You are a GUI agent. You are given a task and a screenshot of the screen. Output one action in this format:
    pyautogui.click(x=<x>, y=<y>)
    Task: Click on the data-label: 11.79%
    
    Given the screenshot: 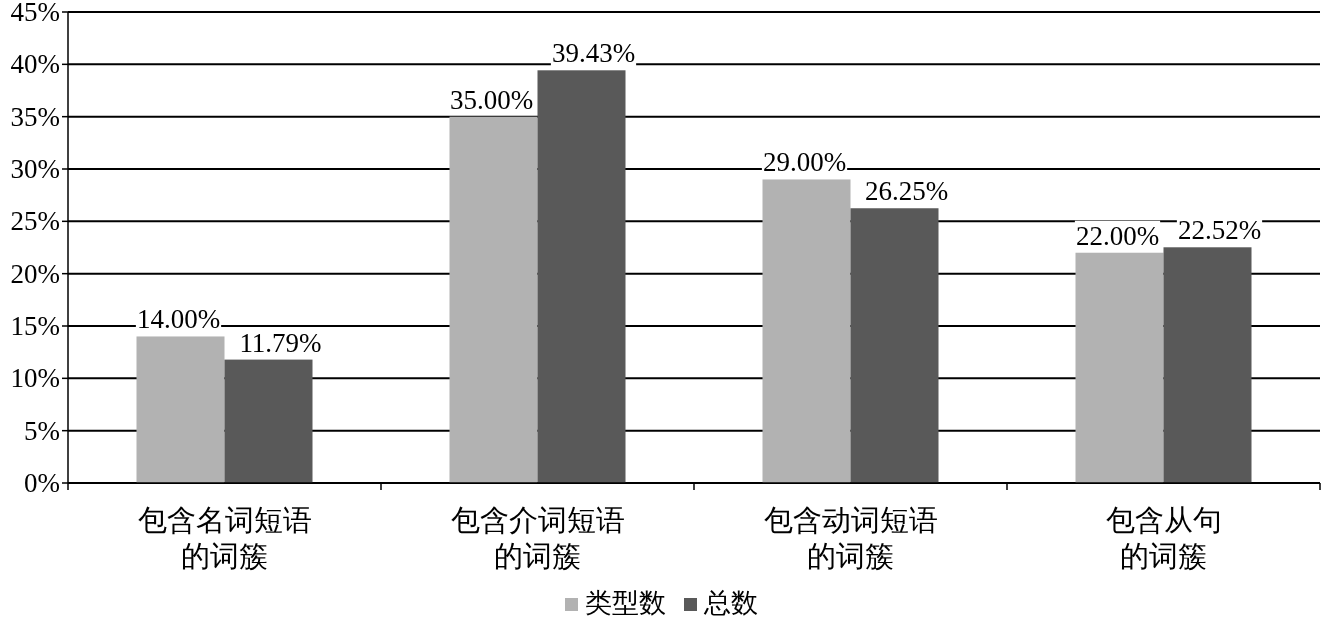 What is the action you would take?
    pyautogui.click(x=280, y=342)
    